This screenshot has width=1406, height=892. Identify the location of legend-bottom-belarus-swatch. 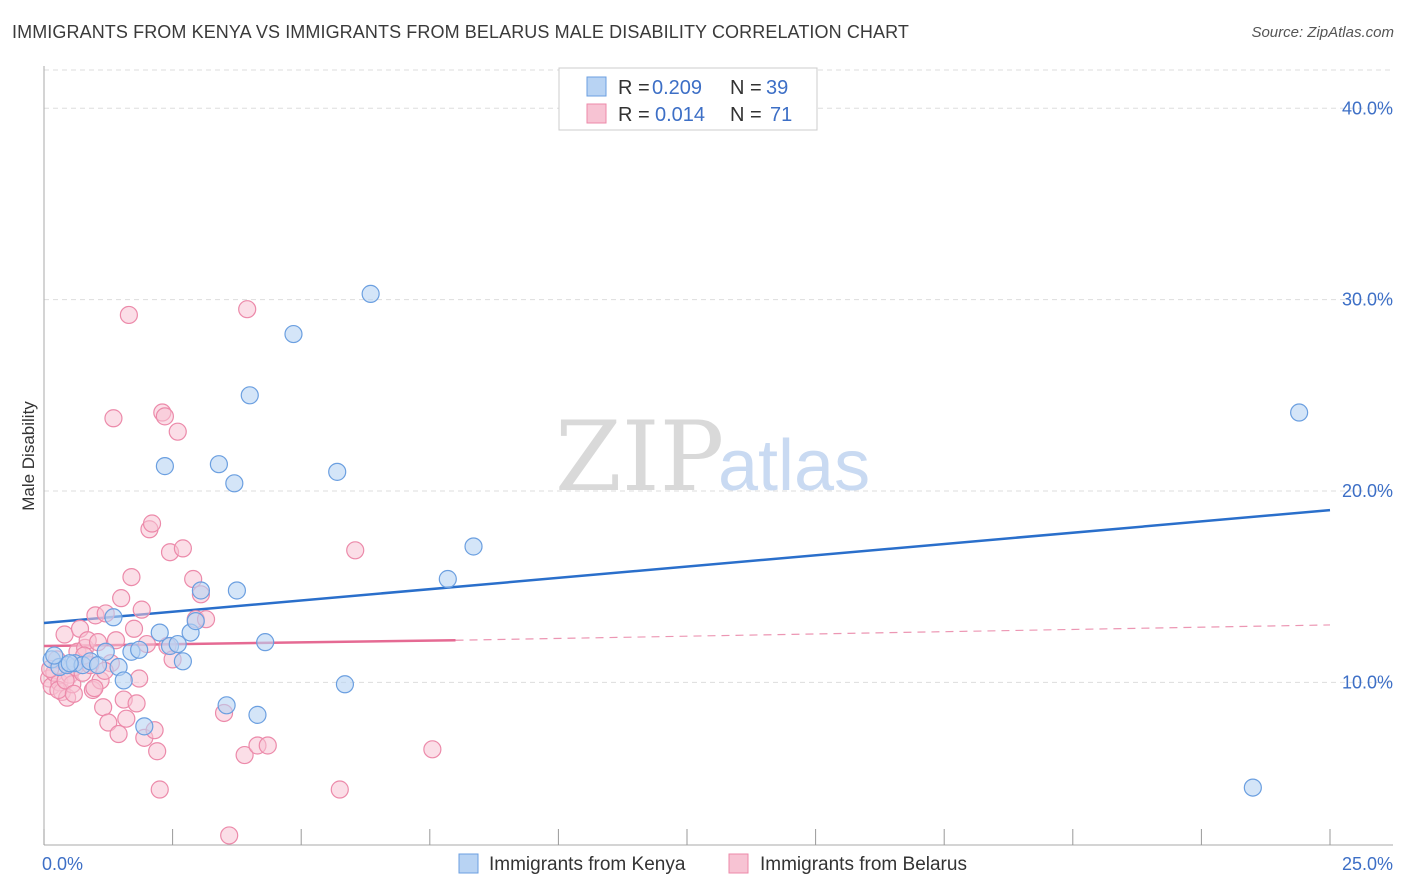
(738, 863).